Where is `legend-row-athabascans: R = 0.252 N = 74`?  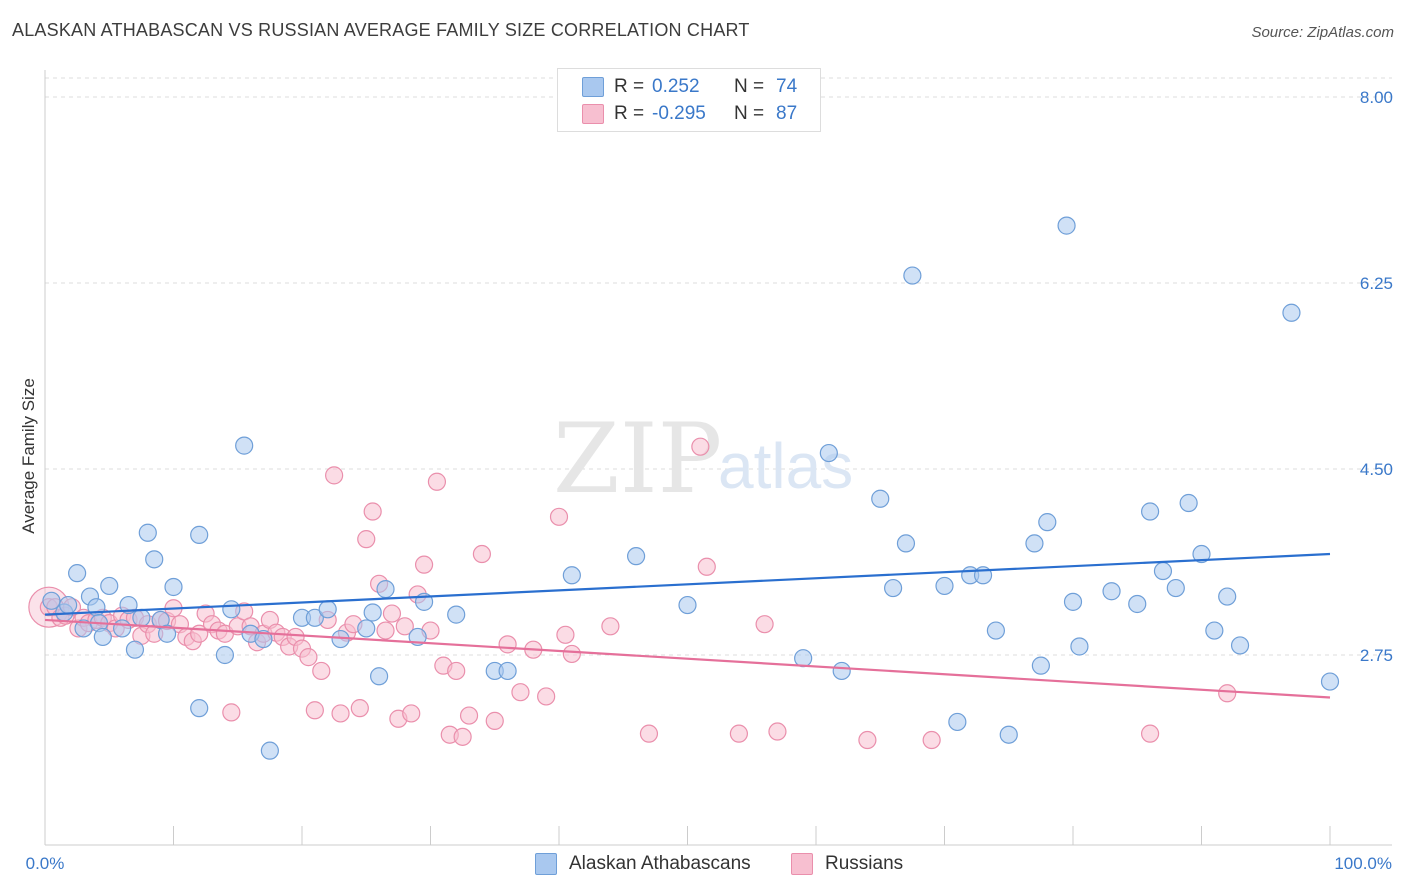 legend-row-athabascans: R = 0.252 N = 74 is located at coordinates (689, 87).